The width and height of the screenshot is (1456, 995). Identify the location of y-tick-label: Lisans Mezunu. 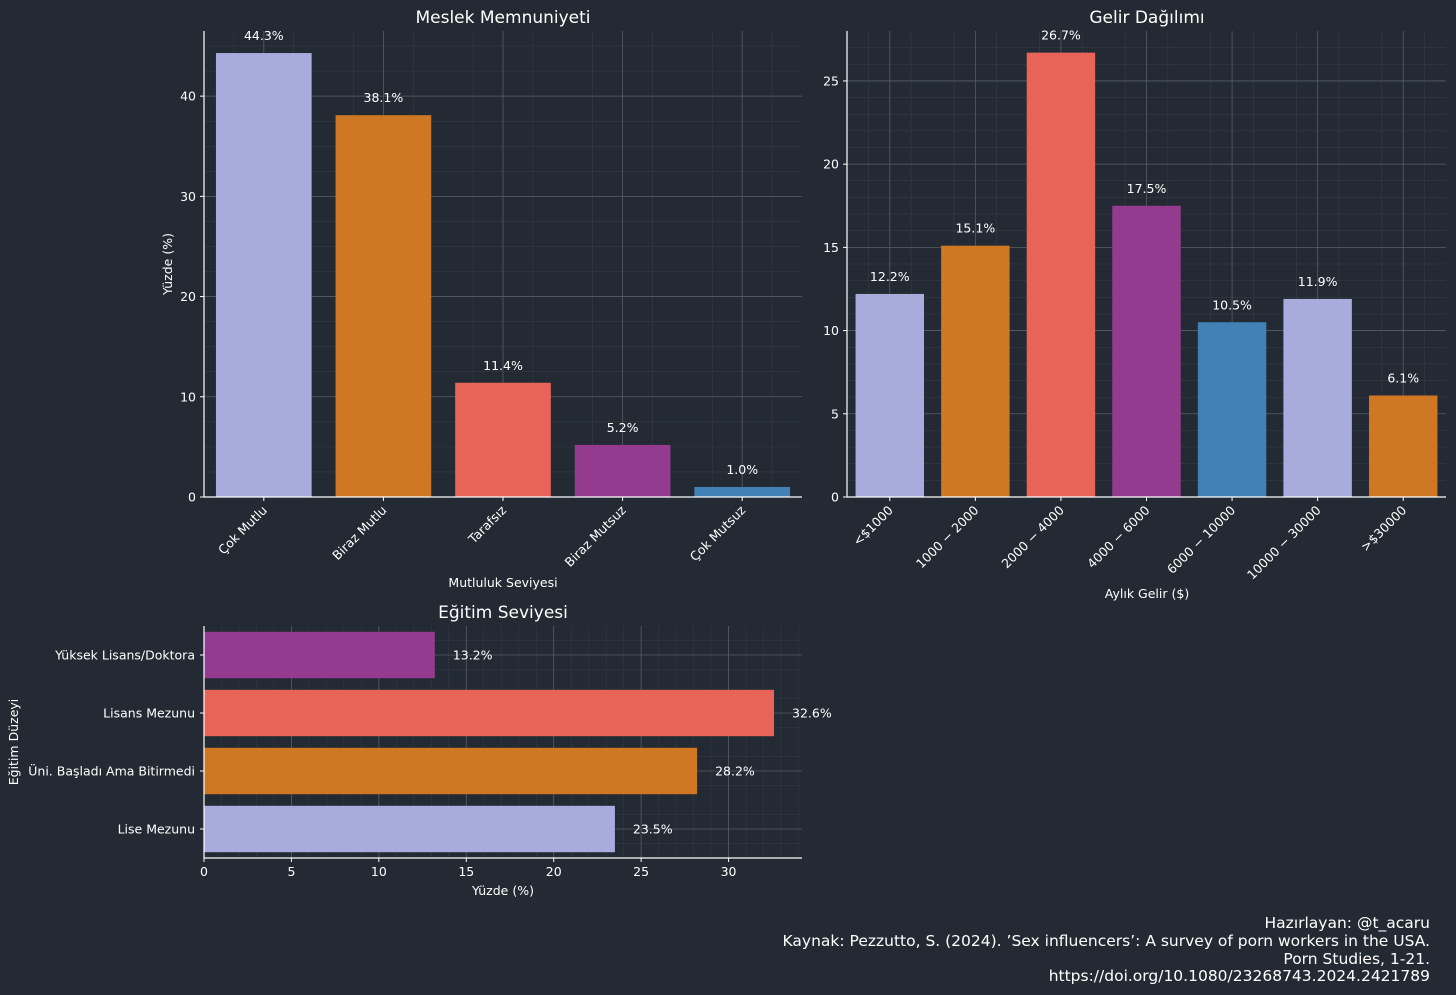
(149, 713).